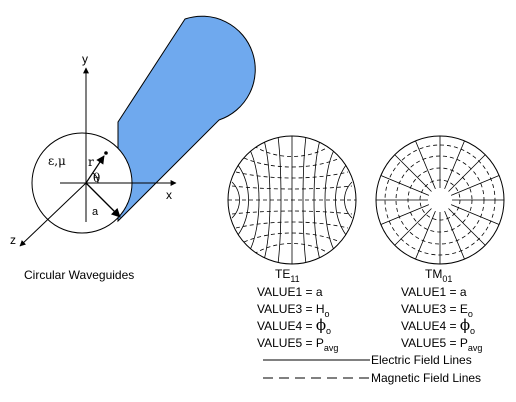  Describe the element at coordinates (438, 326) in the screenshot. I see `tm01-value4: VALUE4 = ϕo` at that location.